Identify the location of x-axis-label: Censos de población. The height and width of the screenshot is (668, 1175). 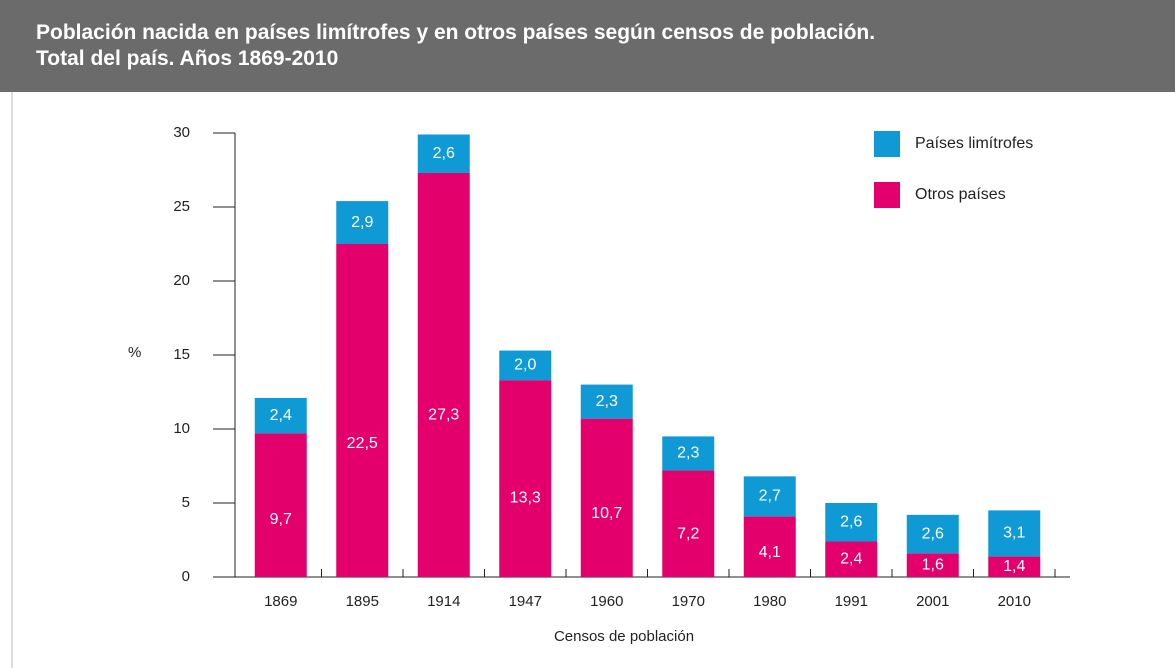
(624, 636).